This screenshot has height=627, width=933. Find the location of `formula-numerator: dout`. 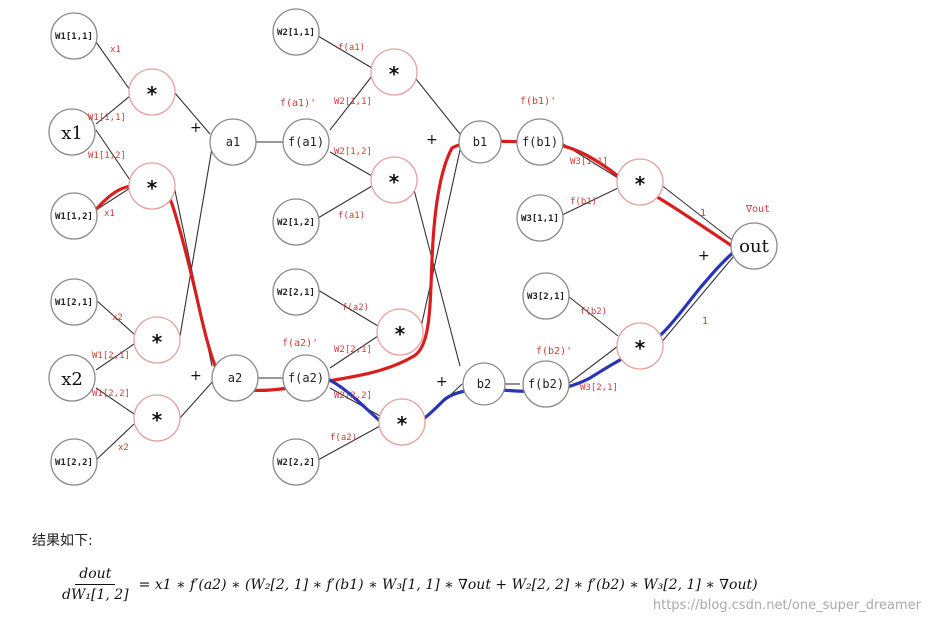

formula-numerator: dout is located at coordinates (95, 575).